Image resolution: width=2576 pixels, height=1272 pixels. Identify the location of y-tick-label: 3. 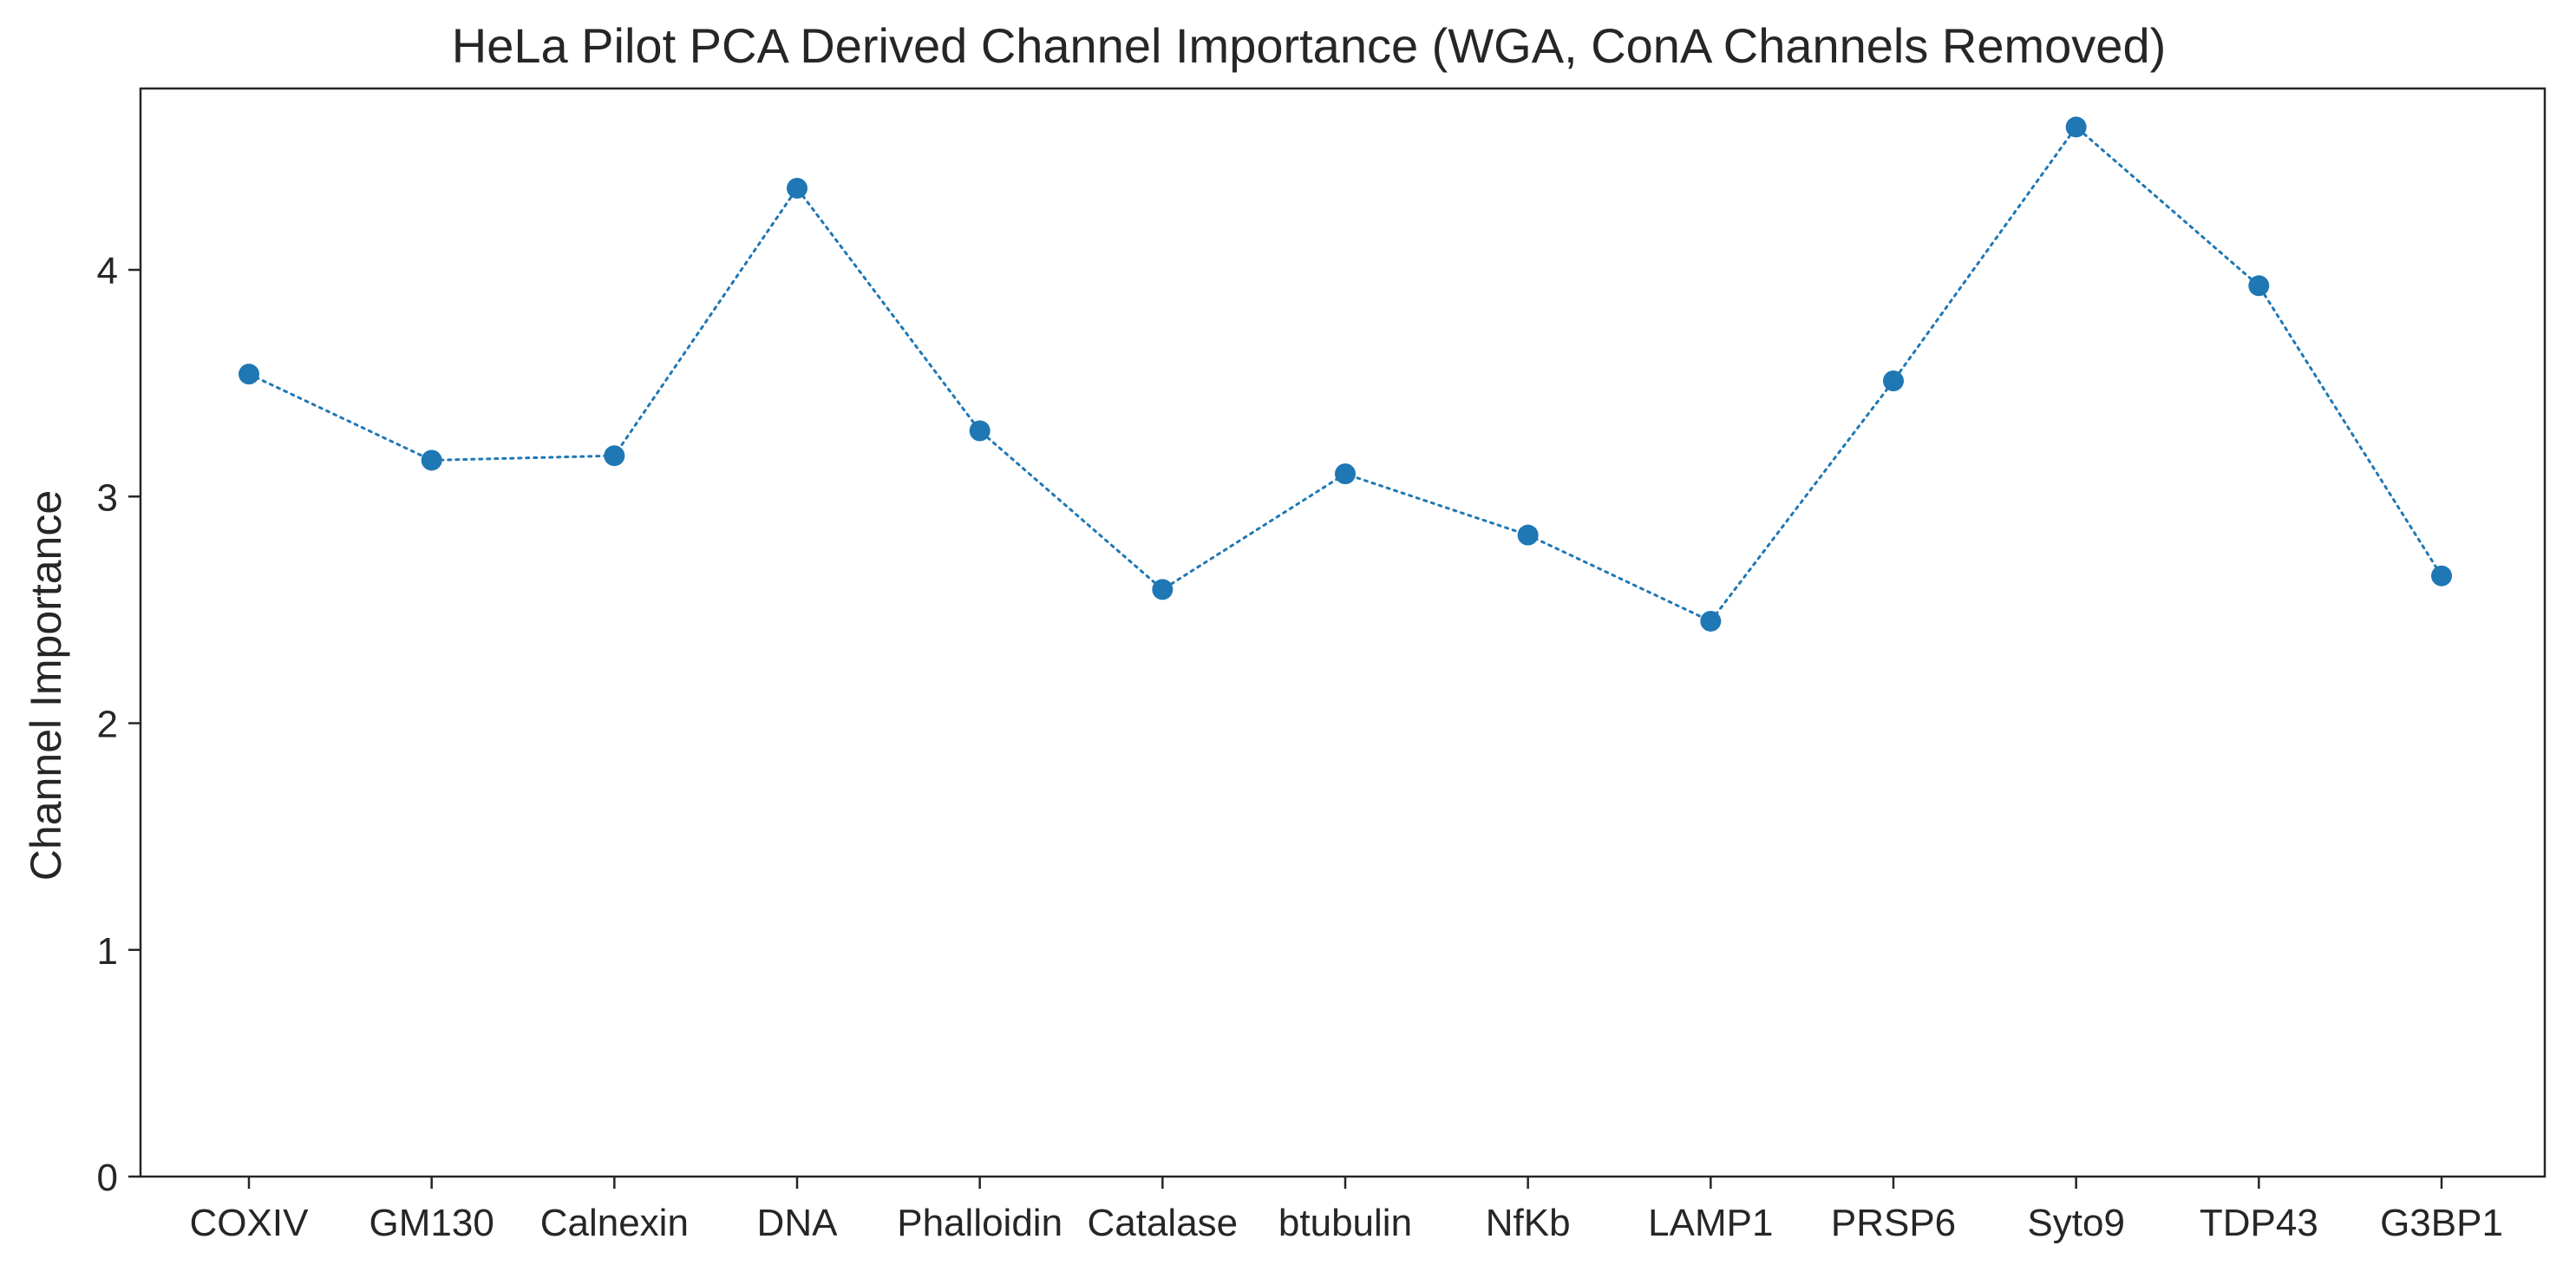
(107, 497).